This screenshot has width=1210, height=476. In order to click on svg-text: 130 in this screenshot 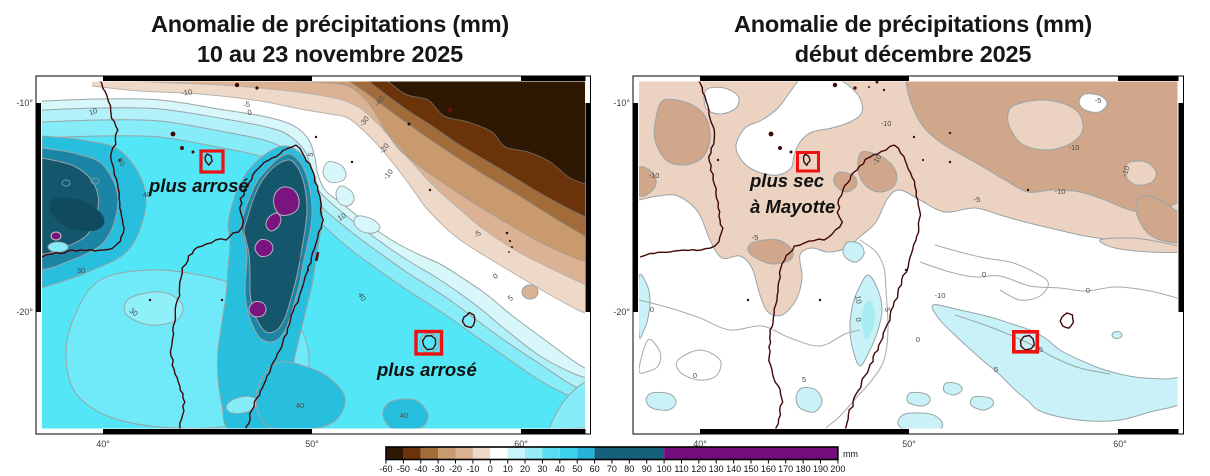, I will do `click(716, 469)`.